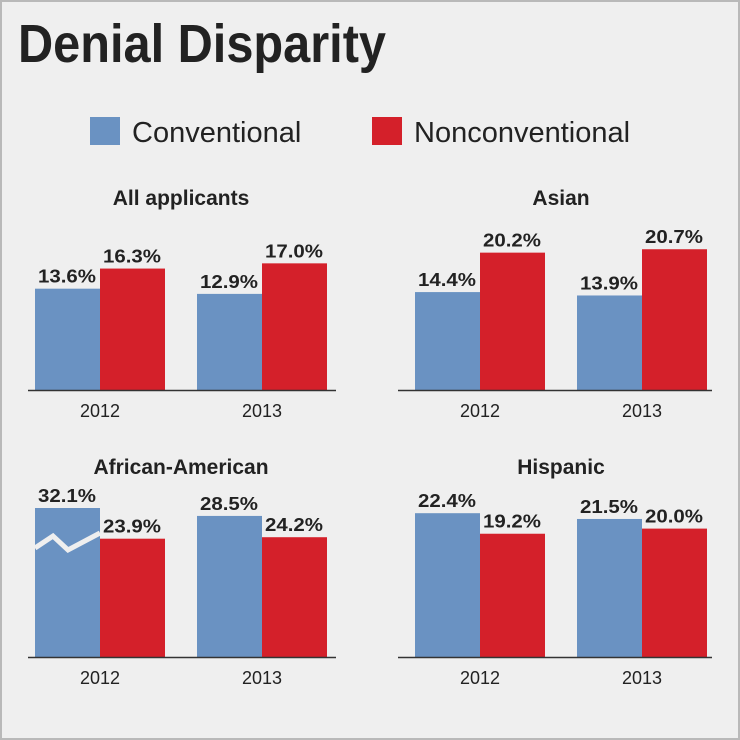 The height and width of the screenshot is (740, 740). I want to click on data-label: 22.4%, so click(447, 501).